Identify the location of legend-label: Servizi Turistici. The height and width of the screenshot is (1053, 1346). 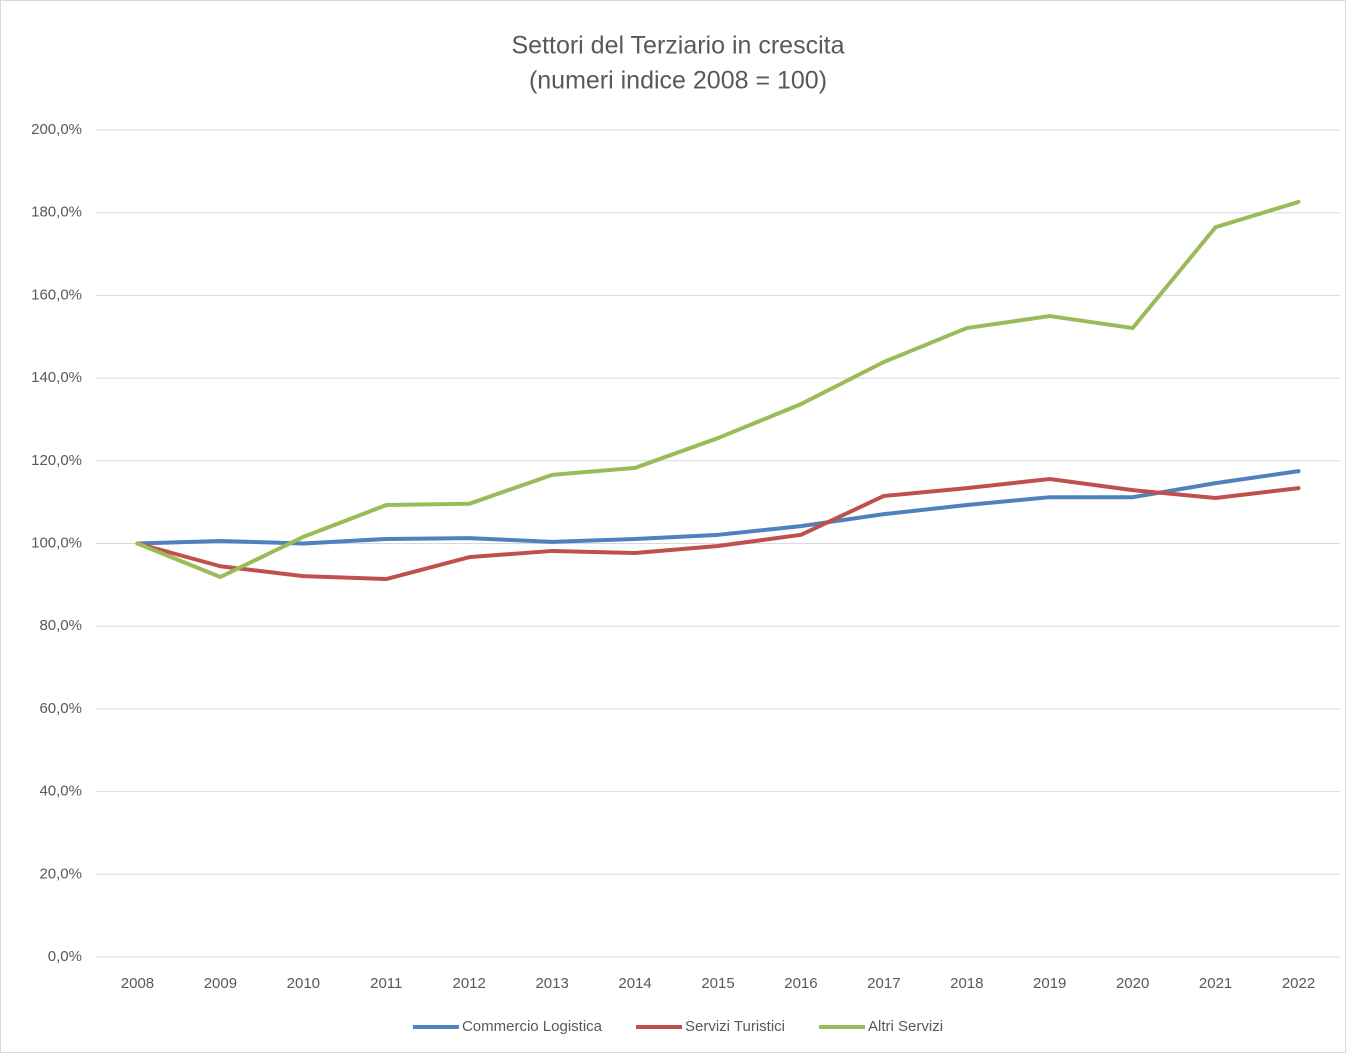
(735, 1026).